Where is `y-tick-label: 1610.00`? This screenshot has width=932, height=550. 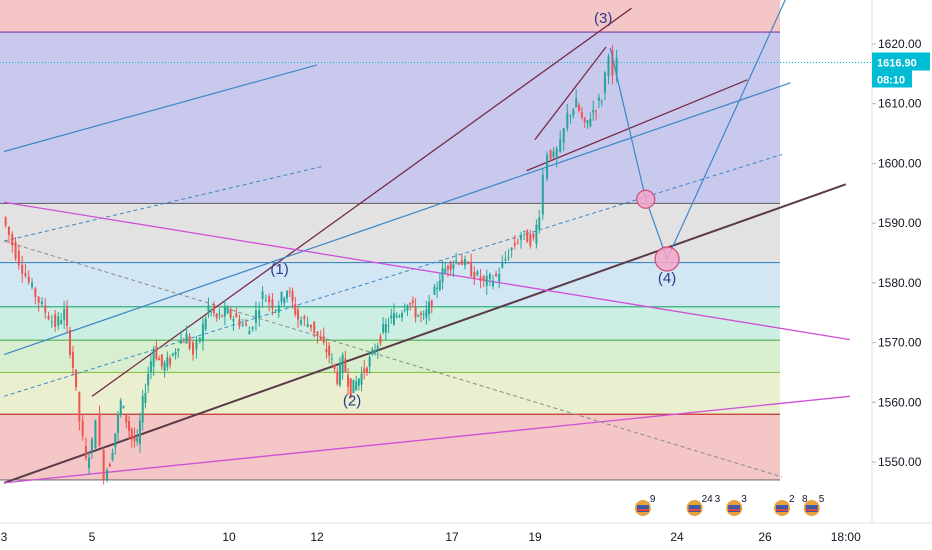
y-tick-label: 1610.00 is located at coordinates (900, 104).